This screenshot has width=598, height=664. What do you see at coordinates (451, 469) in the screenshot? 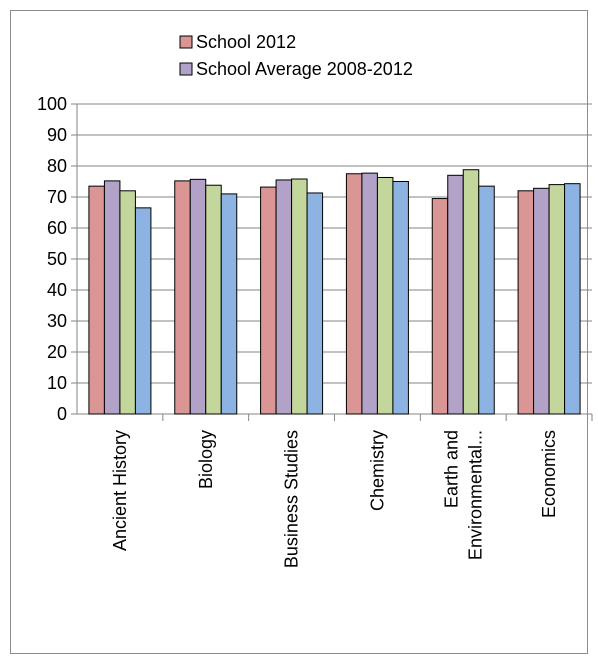
I see `x-tick-label: Earth and` at bounding box center [451, 469].